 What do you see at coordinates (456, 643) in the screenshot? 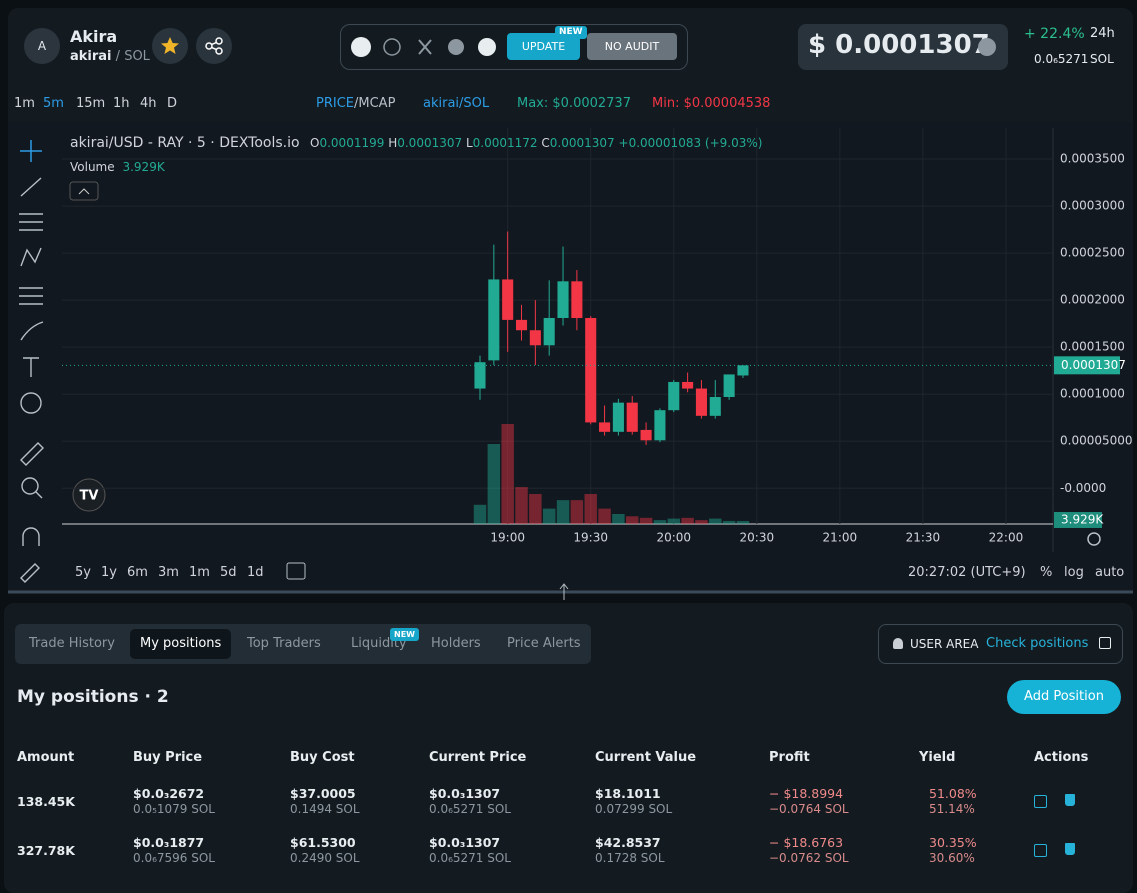
I see `tab: Holders` at bounding box center [456, 643].